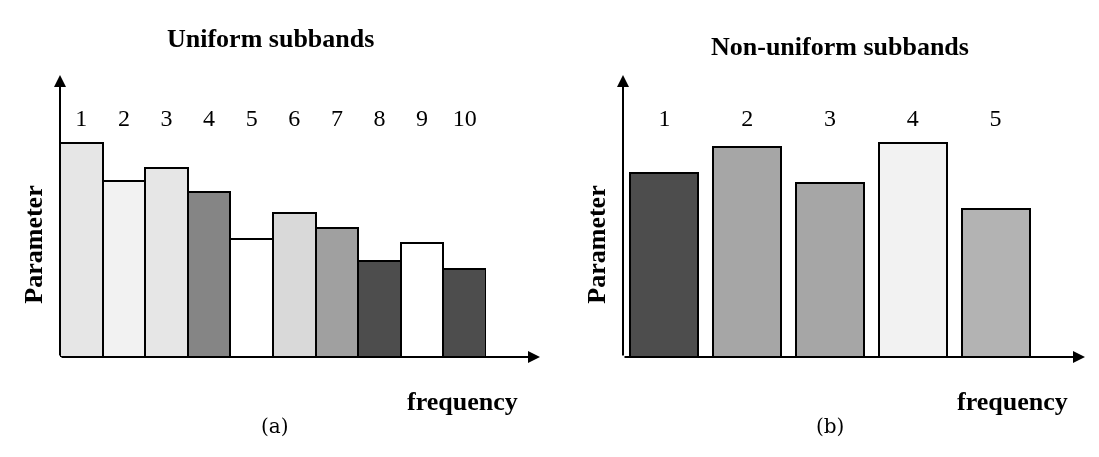 This screenshot has height=457, width=1099. Describe the element at coordinates (271, 38) in the screenshot. I see `chart-title: Uniform subbands` at that location.